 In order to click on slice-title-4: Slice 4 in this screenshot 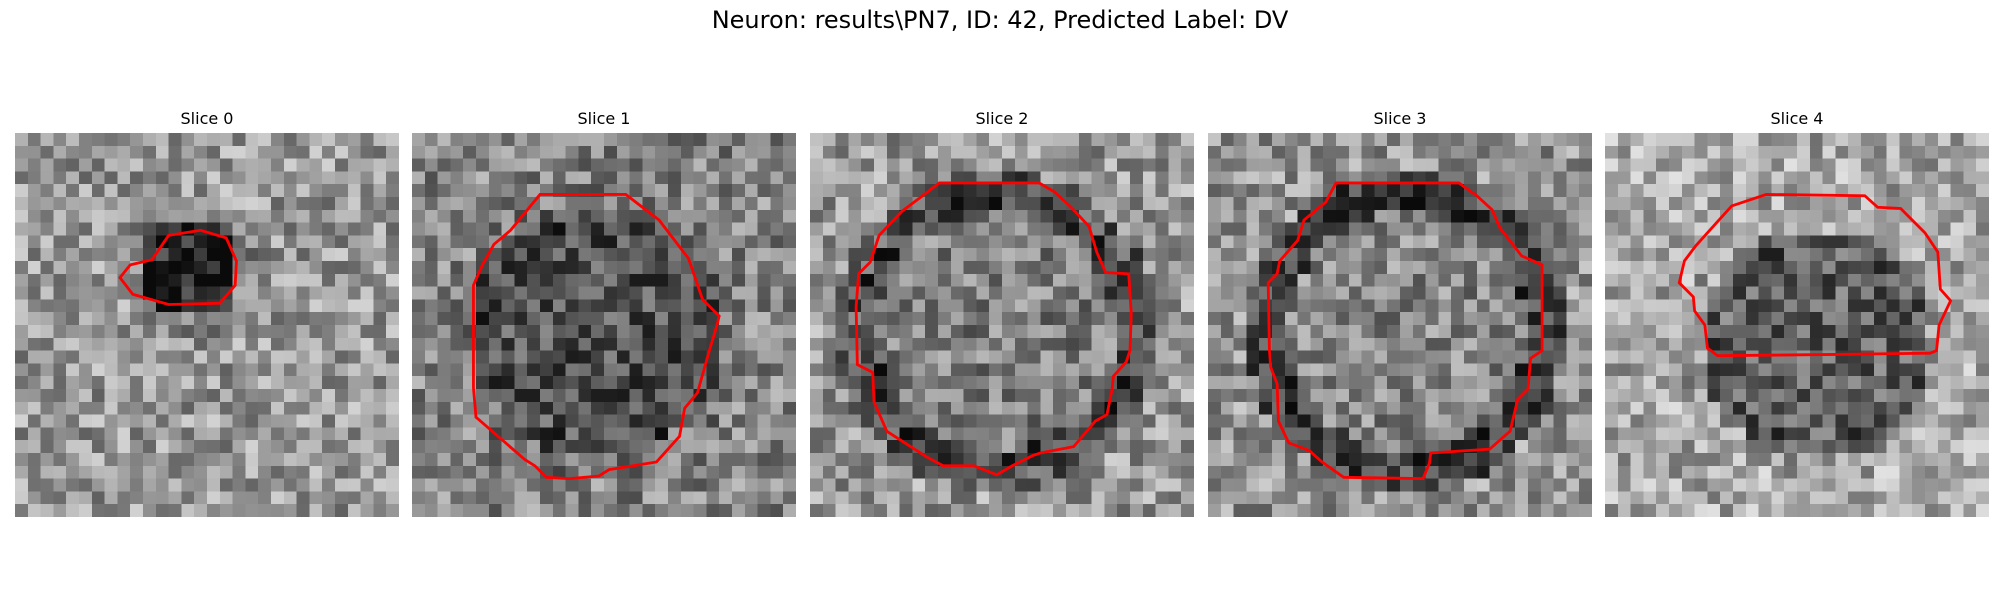, I will do `click(1797, 118)`.